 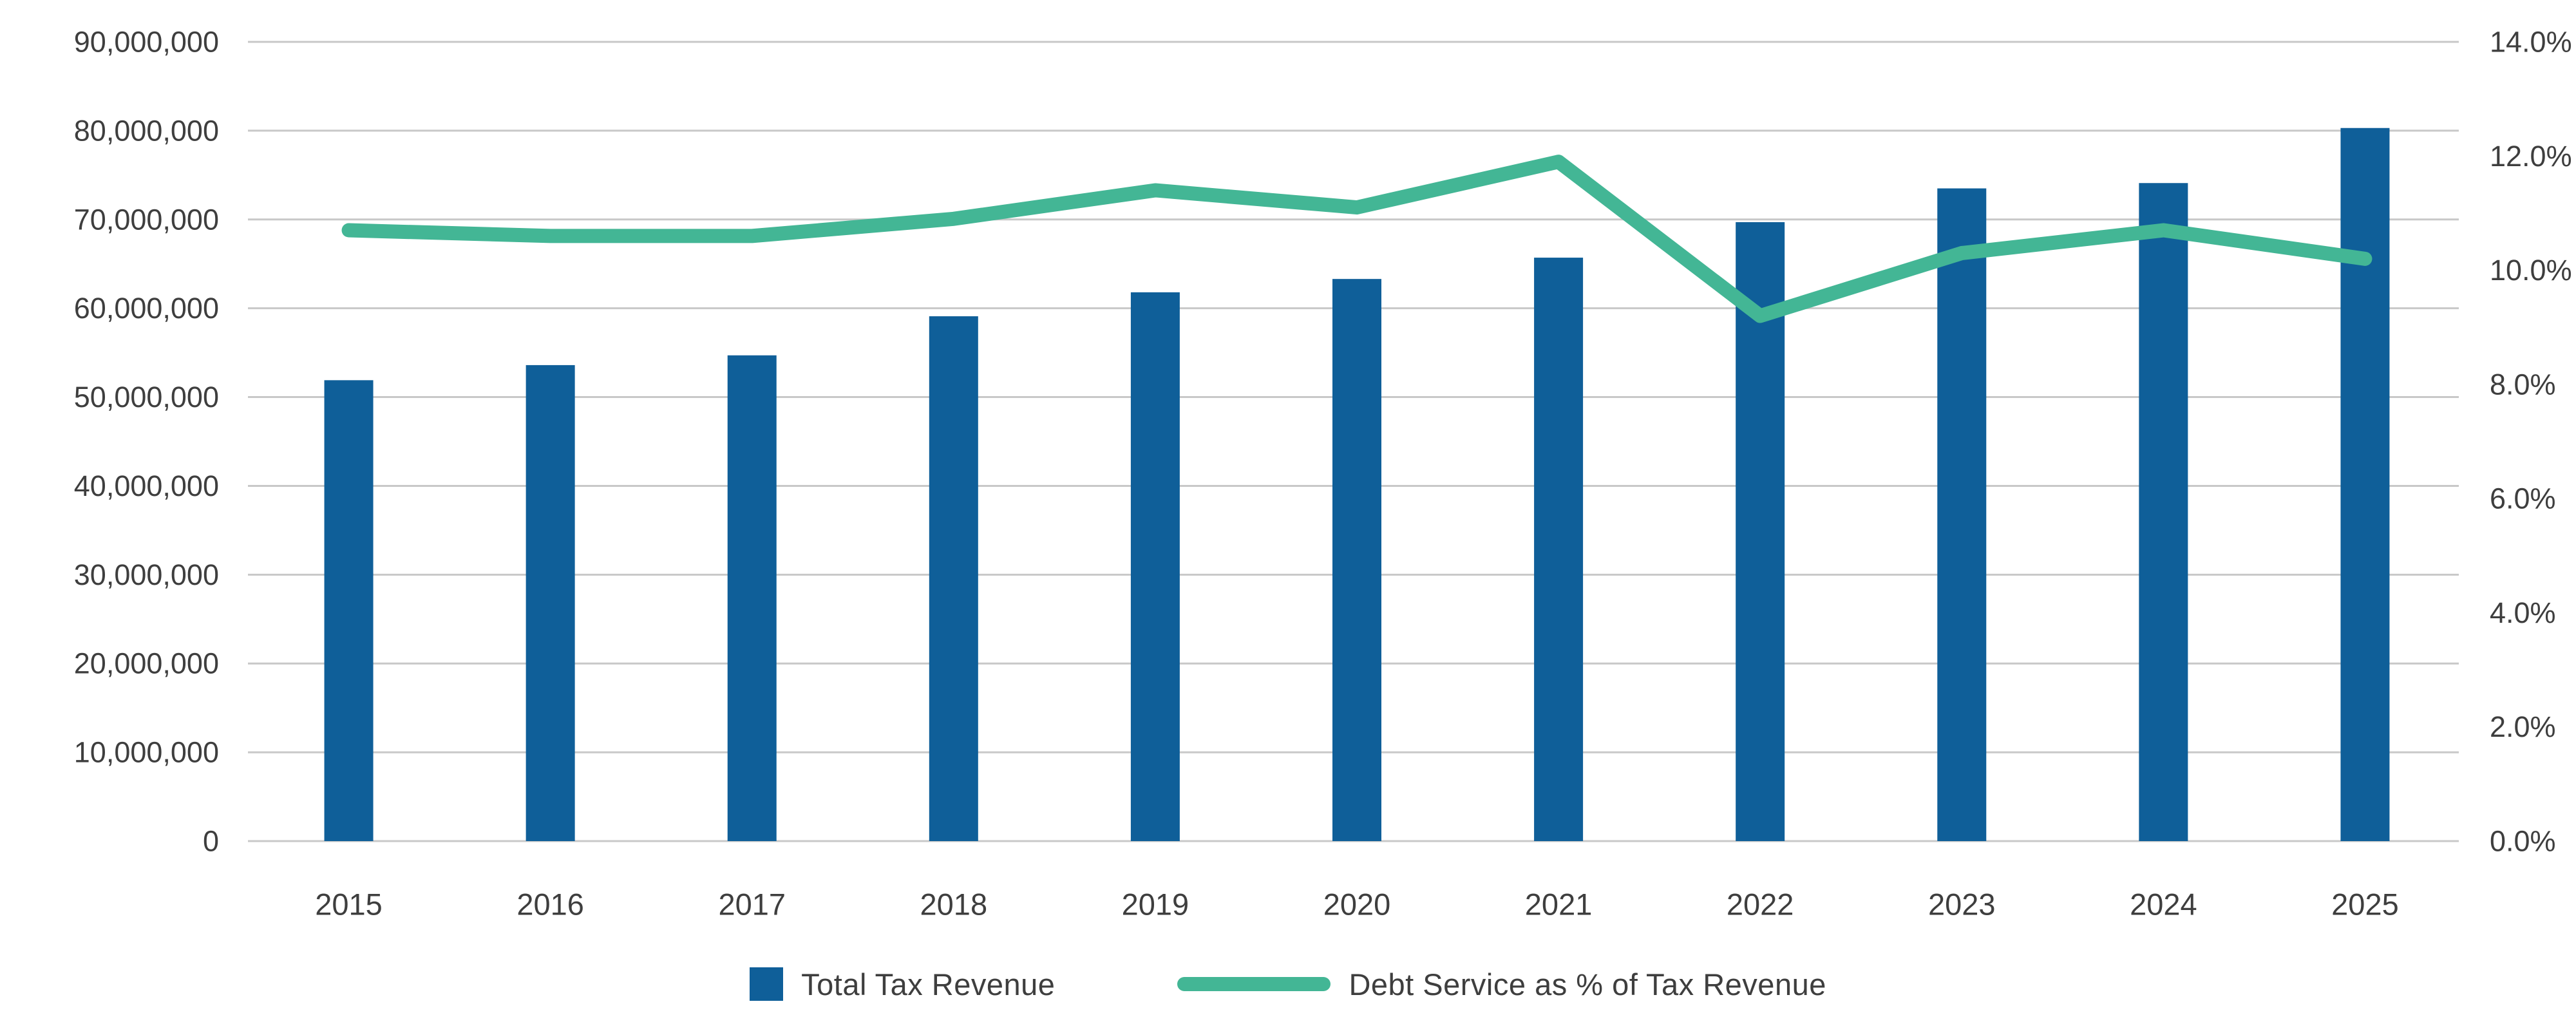 I want to click on bar-2017, so click(x=752, y=598).